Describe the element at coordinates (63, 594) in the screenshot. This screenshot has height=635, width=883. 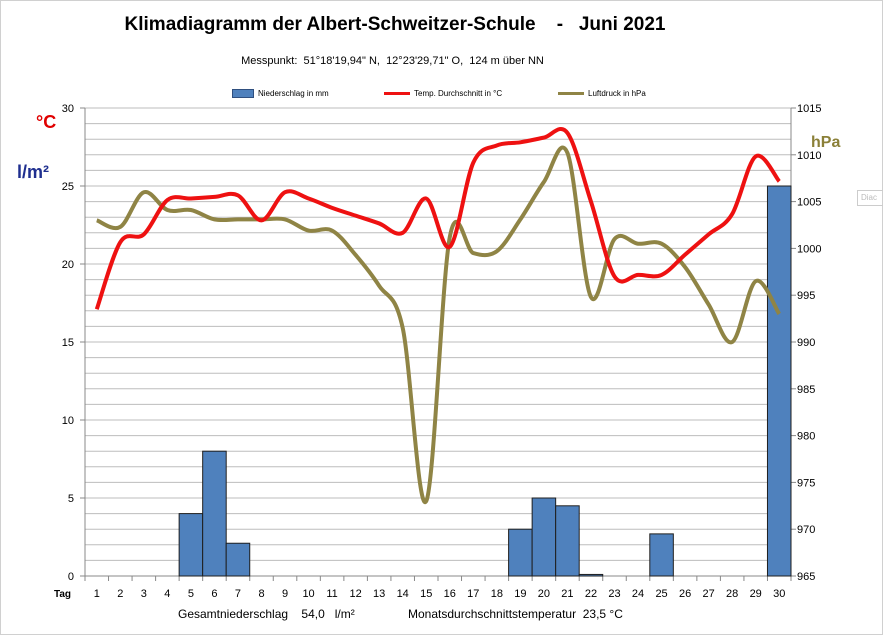
I see `x-axis-title: Tag` at that location.